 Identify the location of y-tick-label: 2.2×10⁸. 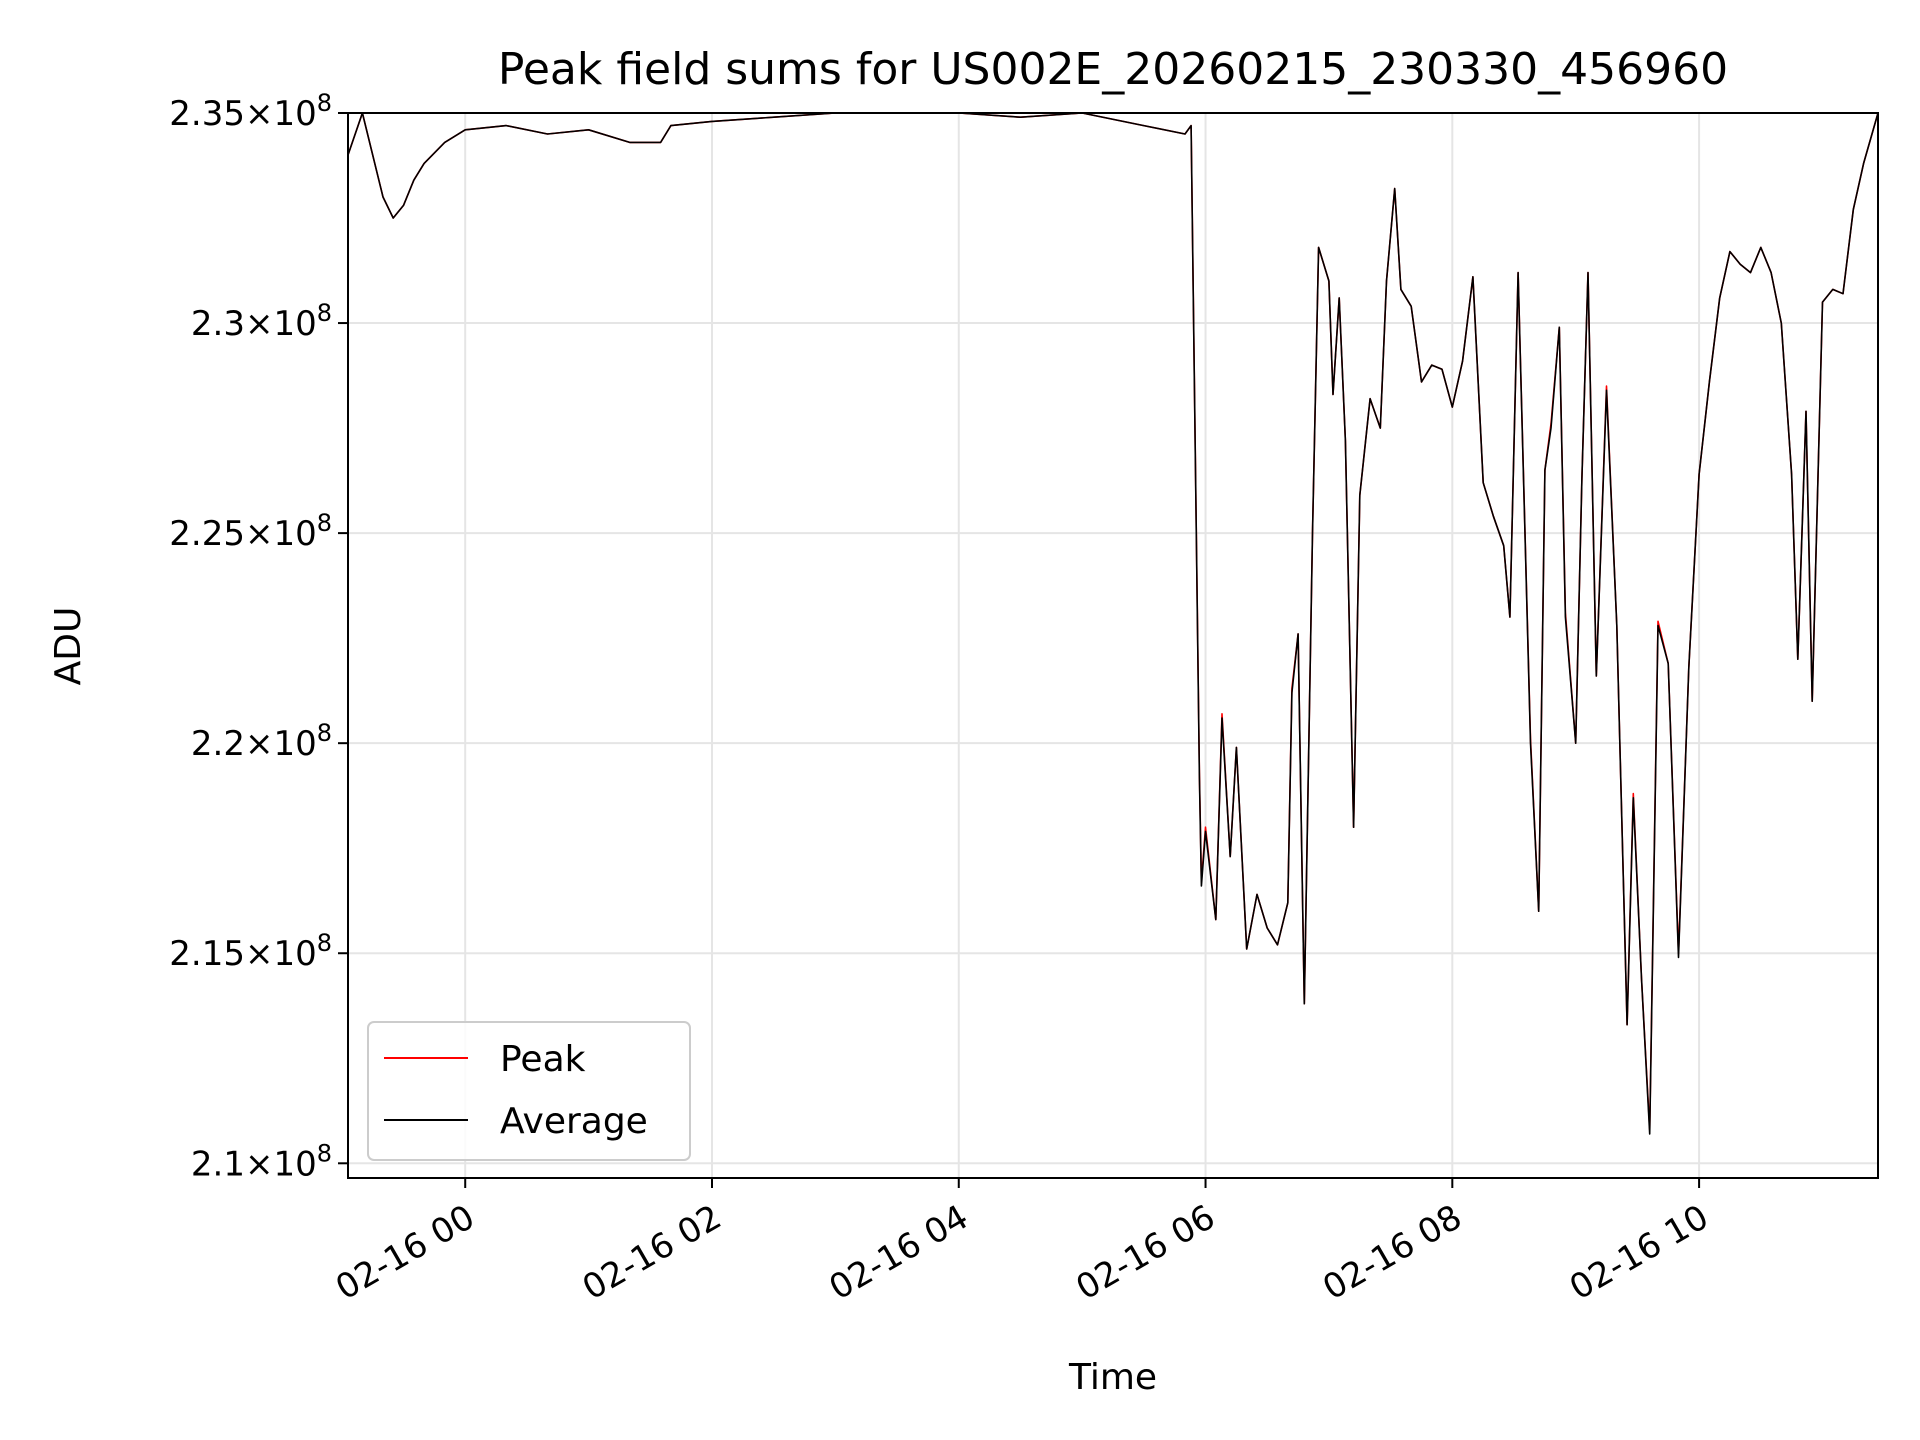
(261, 741).